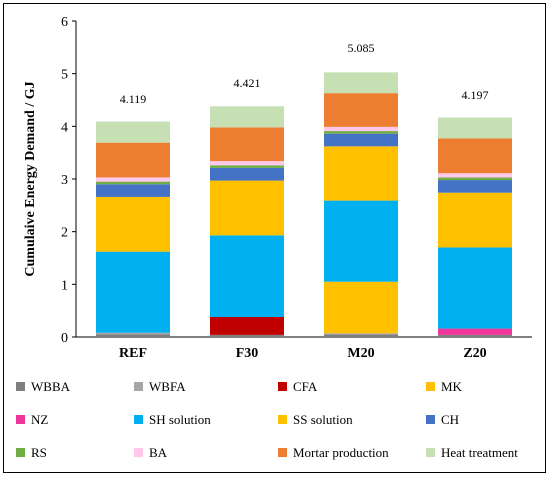  Describe the element at coordinates (360, 353) in the screenshot. I see `x-tick-label: M20` at that location.